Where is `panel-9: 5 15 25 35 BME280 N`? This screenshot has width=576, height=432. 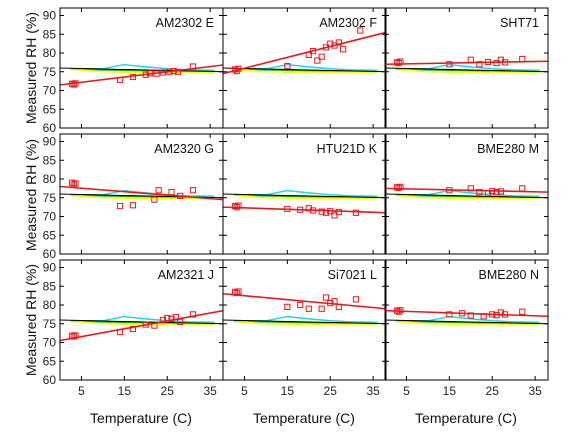 panel-9: 5 15 25 35 BME280 N is located at coordinates (466, 328).